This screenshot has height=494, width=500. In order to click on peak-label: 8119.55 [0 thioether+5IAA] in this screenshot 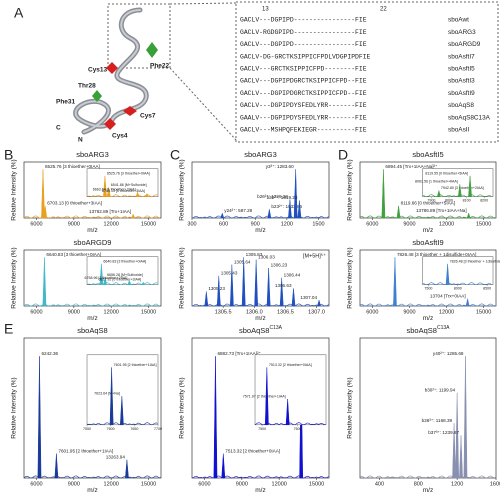, I will do `click(446, 173)`.